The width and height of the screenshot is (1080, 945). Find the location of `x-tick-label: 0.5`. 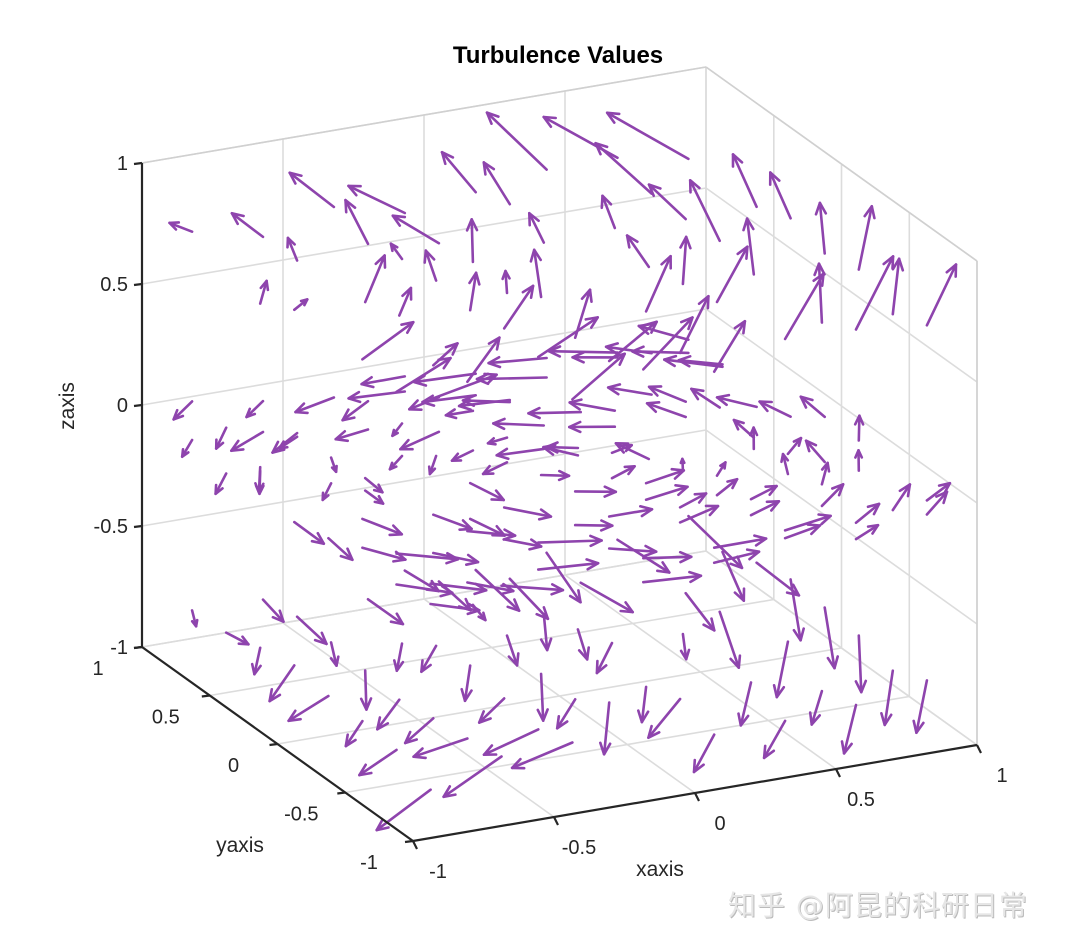

x-tick-label: 0.5 is located at coordinates (861, 800).